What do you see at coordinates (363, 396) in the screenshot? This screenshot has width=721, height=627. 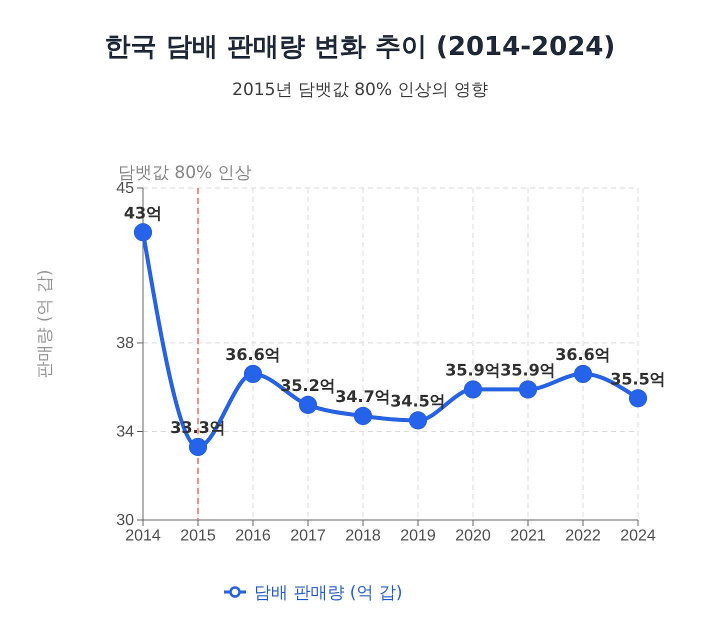 I see `data-label: 34.7억` at bounding box center [363, 396].